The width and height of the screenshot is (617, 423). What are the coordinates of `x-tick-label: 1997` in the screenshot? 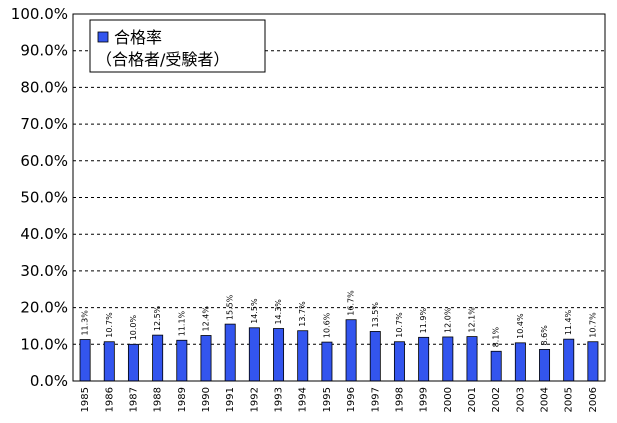 It's located at (375, 399).